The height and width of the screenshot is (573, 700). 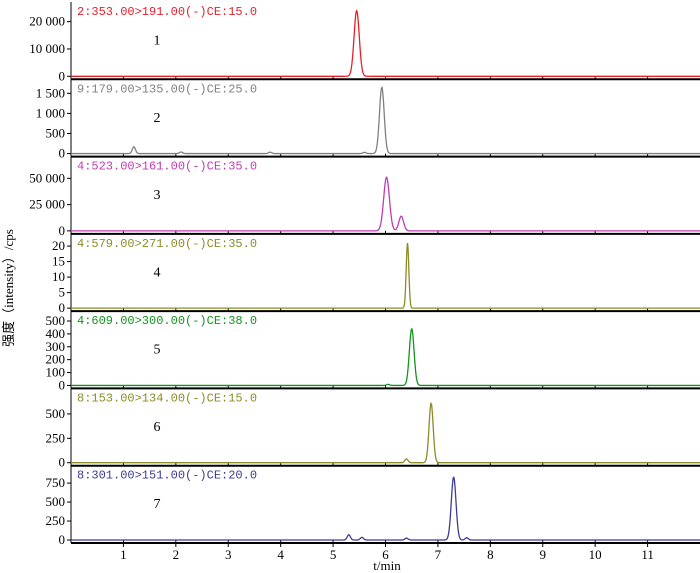 What do you see at coordinates (47, 204) in the screenshot?
I see `y-tick-label: 25 000` at bounding box center [47, 204].